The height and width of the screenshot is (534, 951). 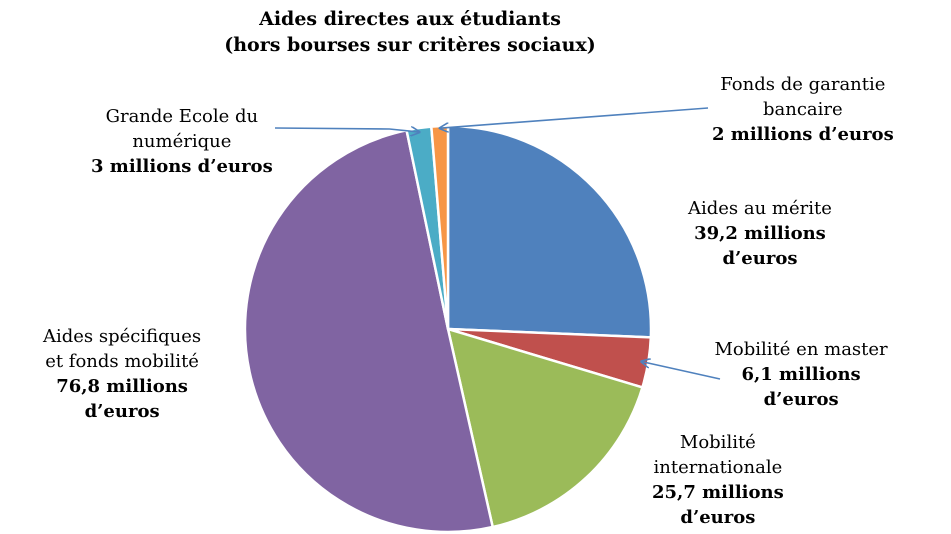 I want to click on label-category-line: internationale, so click(x=718, y=467).